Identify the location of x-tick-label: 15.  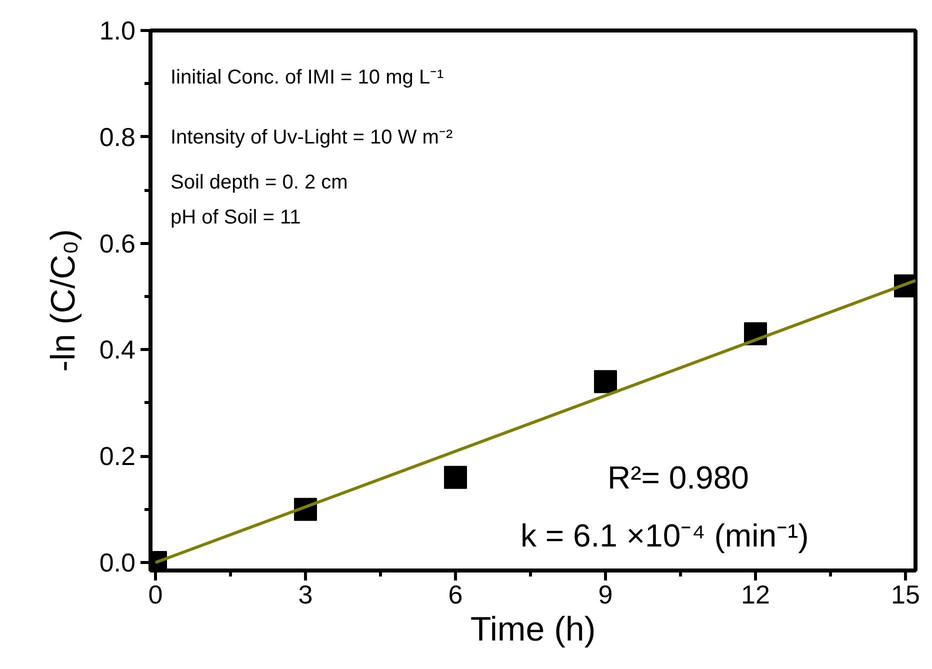
(905, 595).